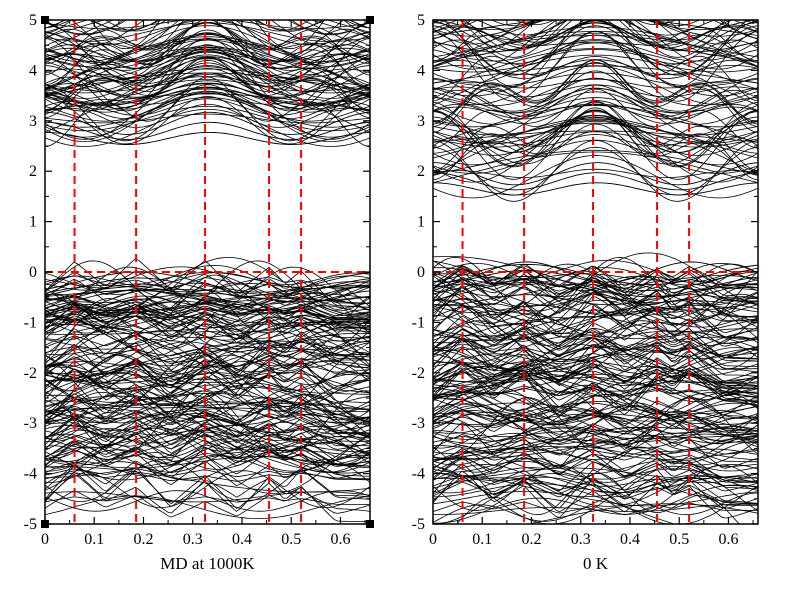 This screenshot has height=593, width=800. I want to click on x-tick-label: 0.6, so click(340, 539).